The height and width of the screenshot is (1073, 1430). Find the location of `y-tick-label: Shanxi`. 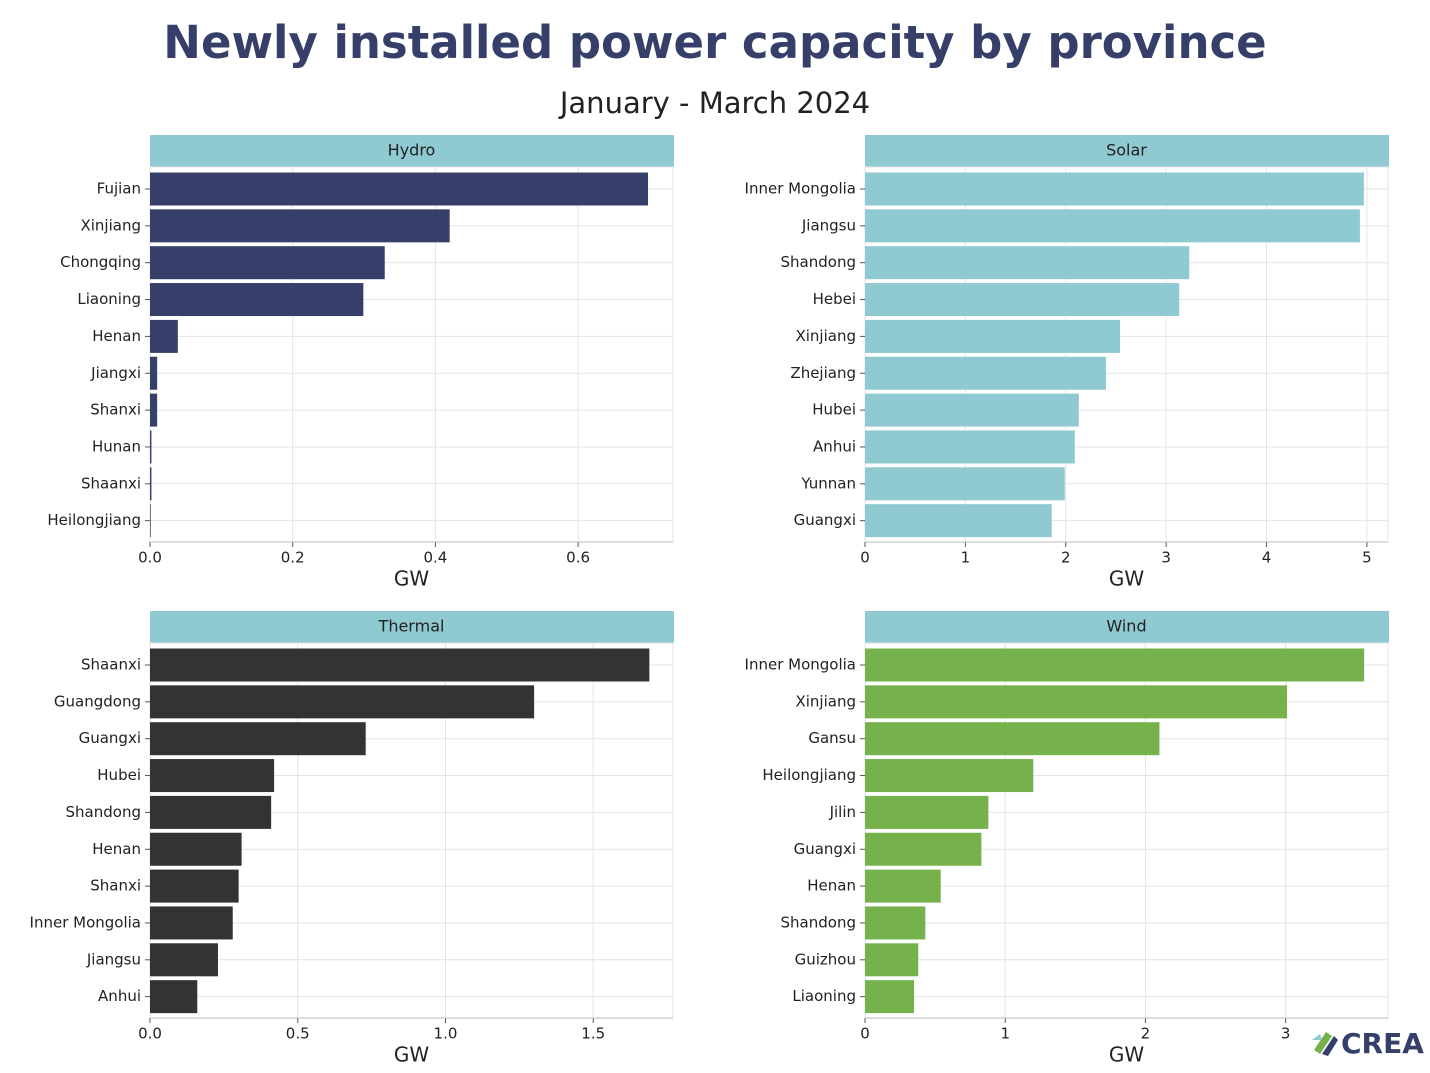

y-tick-label: Shanxi is located at coordinates (115, 410).